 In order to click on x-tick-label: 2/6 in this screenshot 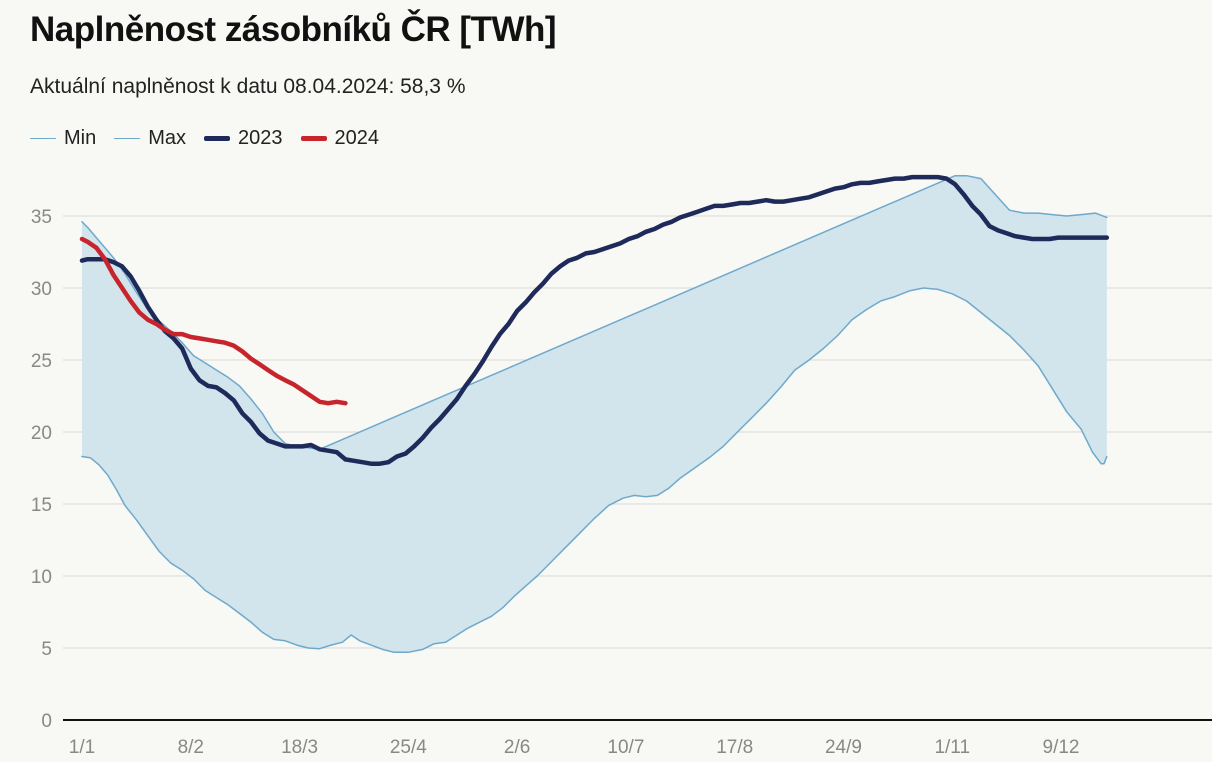, I will do `click(517, 747)`.